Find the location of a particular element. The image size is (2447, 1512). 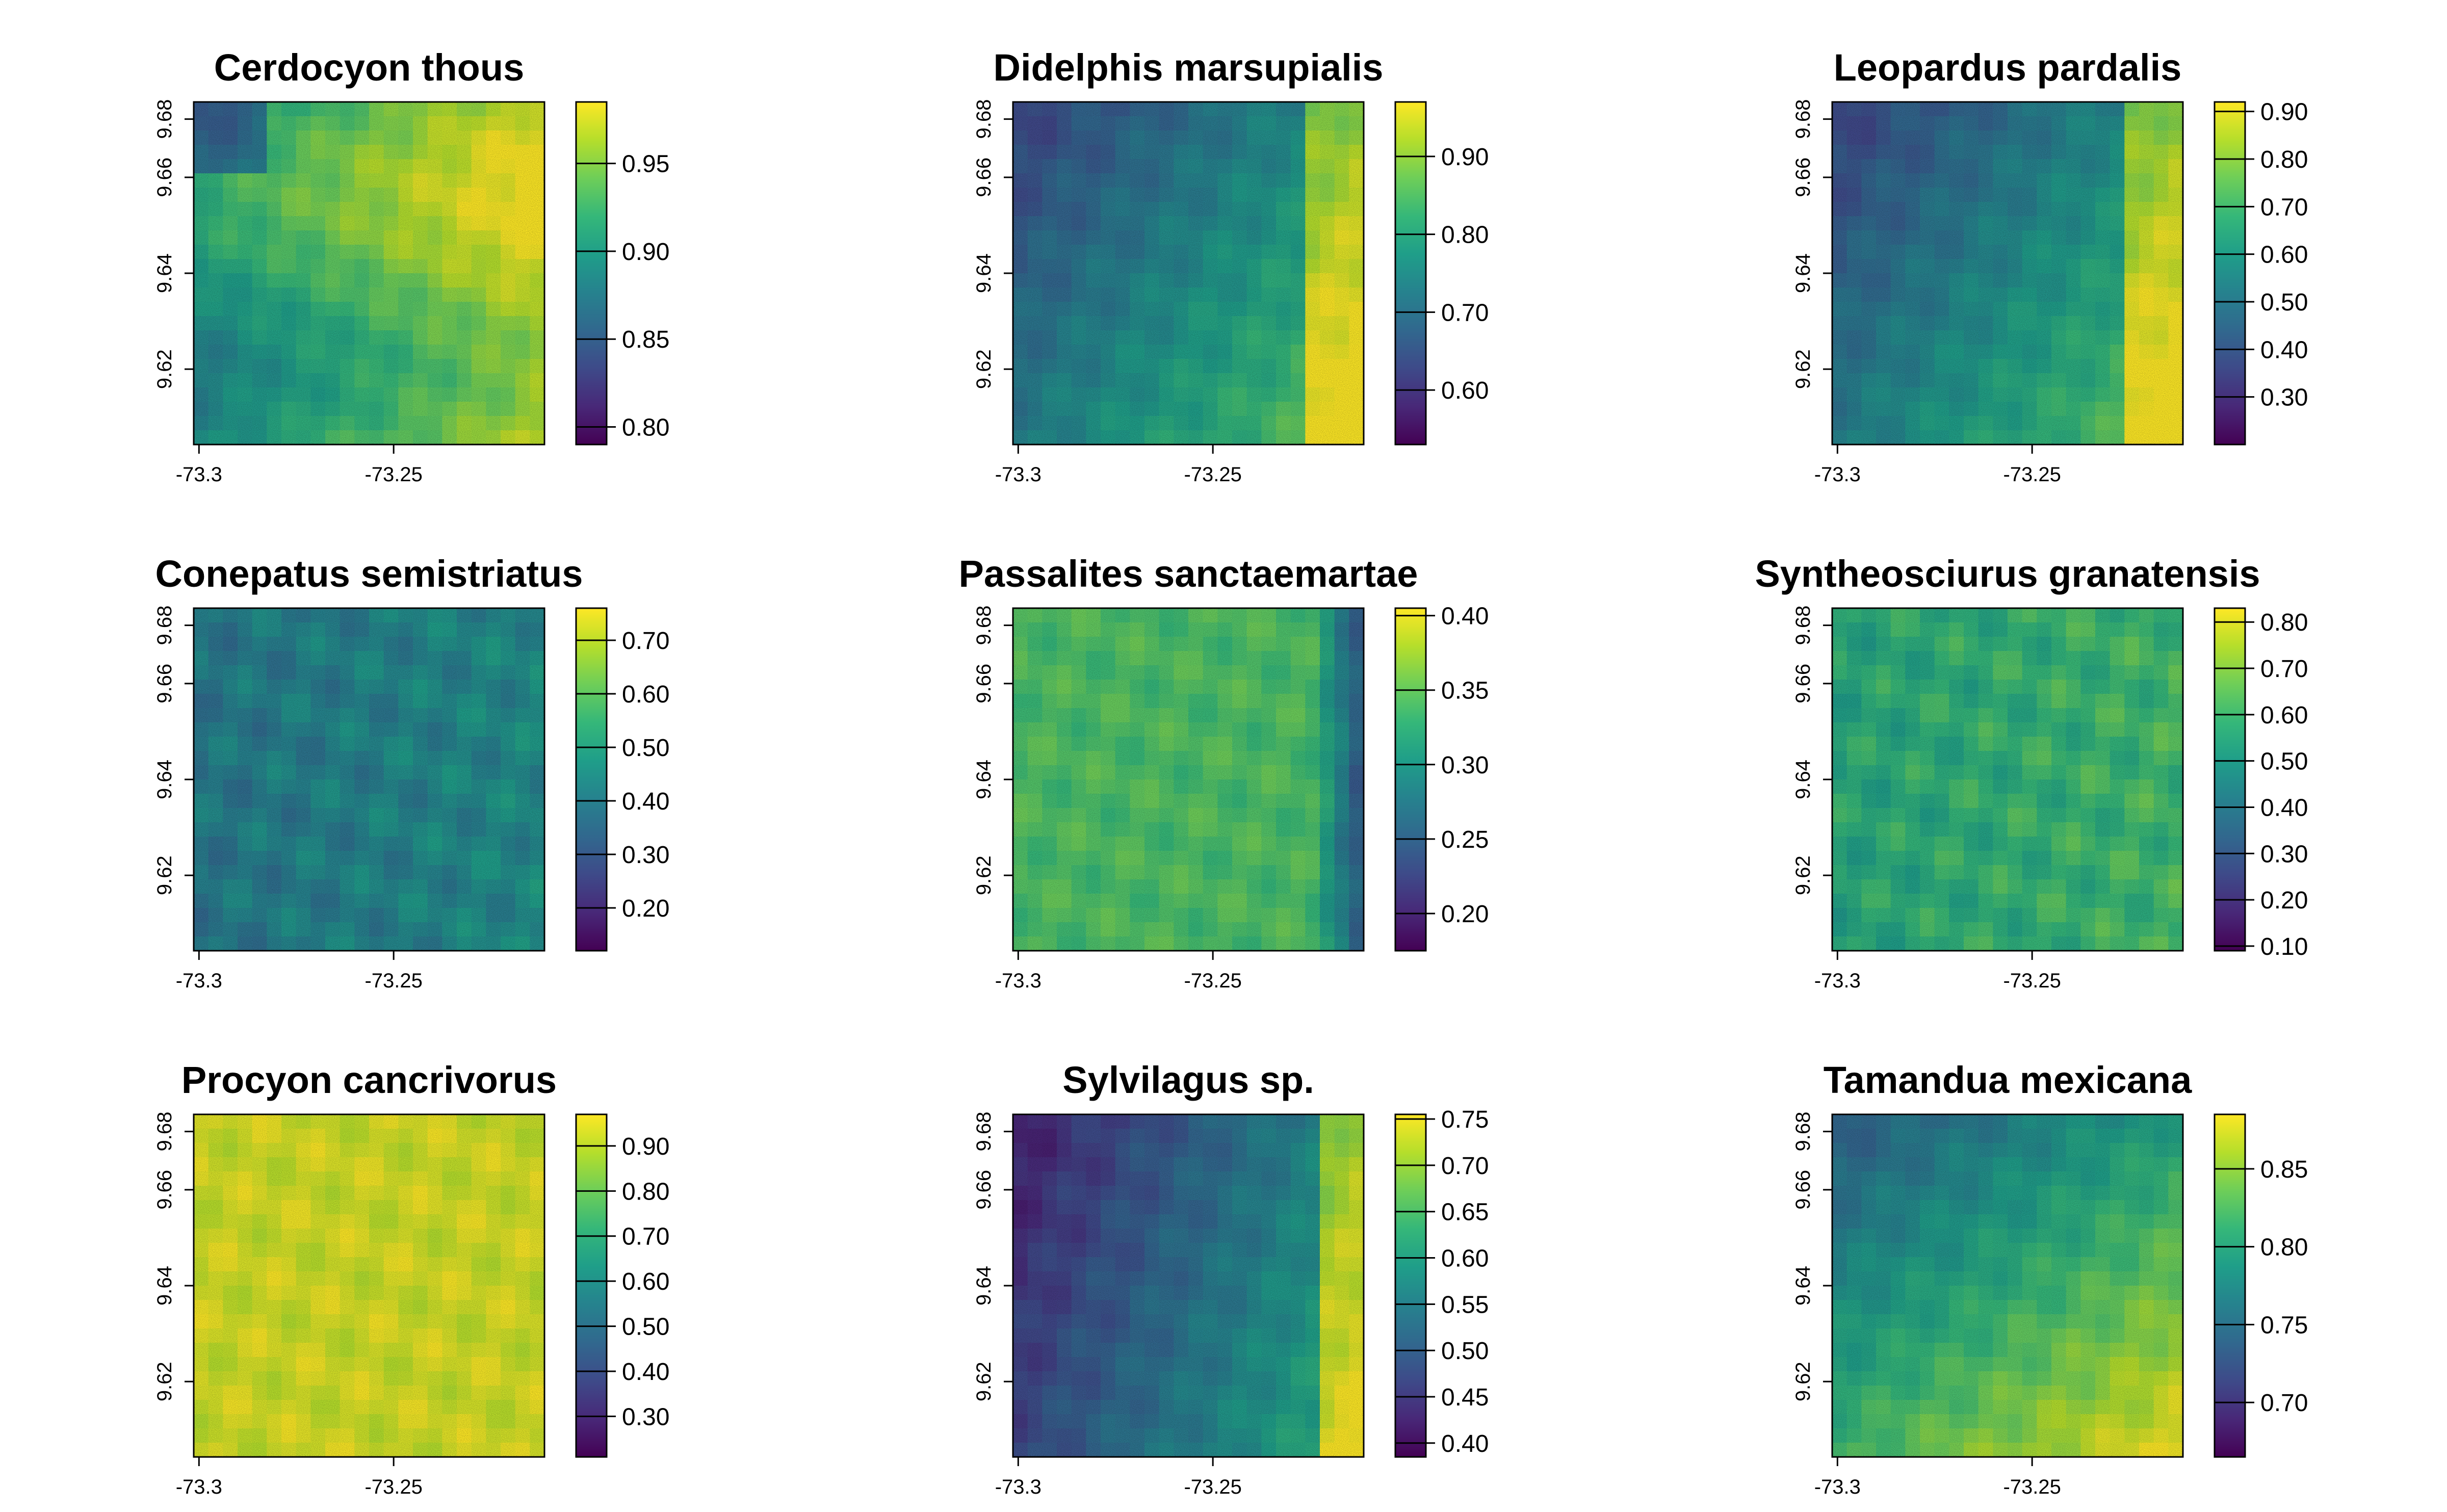

panel-title: Conepatus semistriatus is located at coordinates (369, 574).